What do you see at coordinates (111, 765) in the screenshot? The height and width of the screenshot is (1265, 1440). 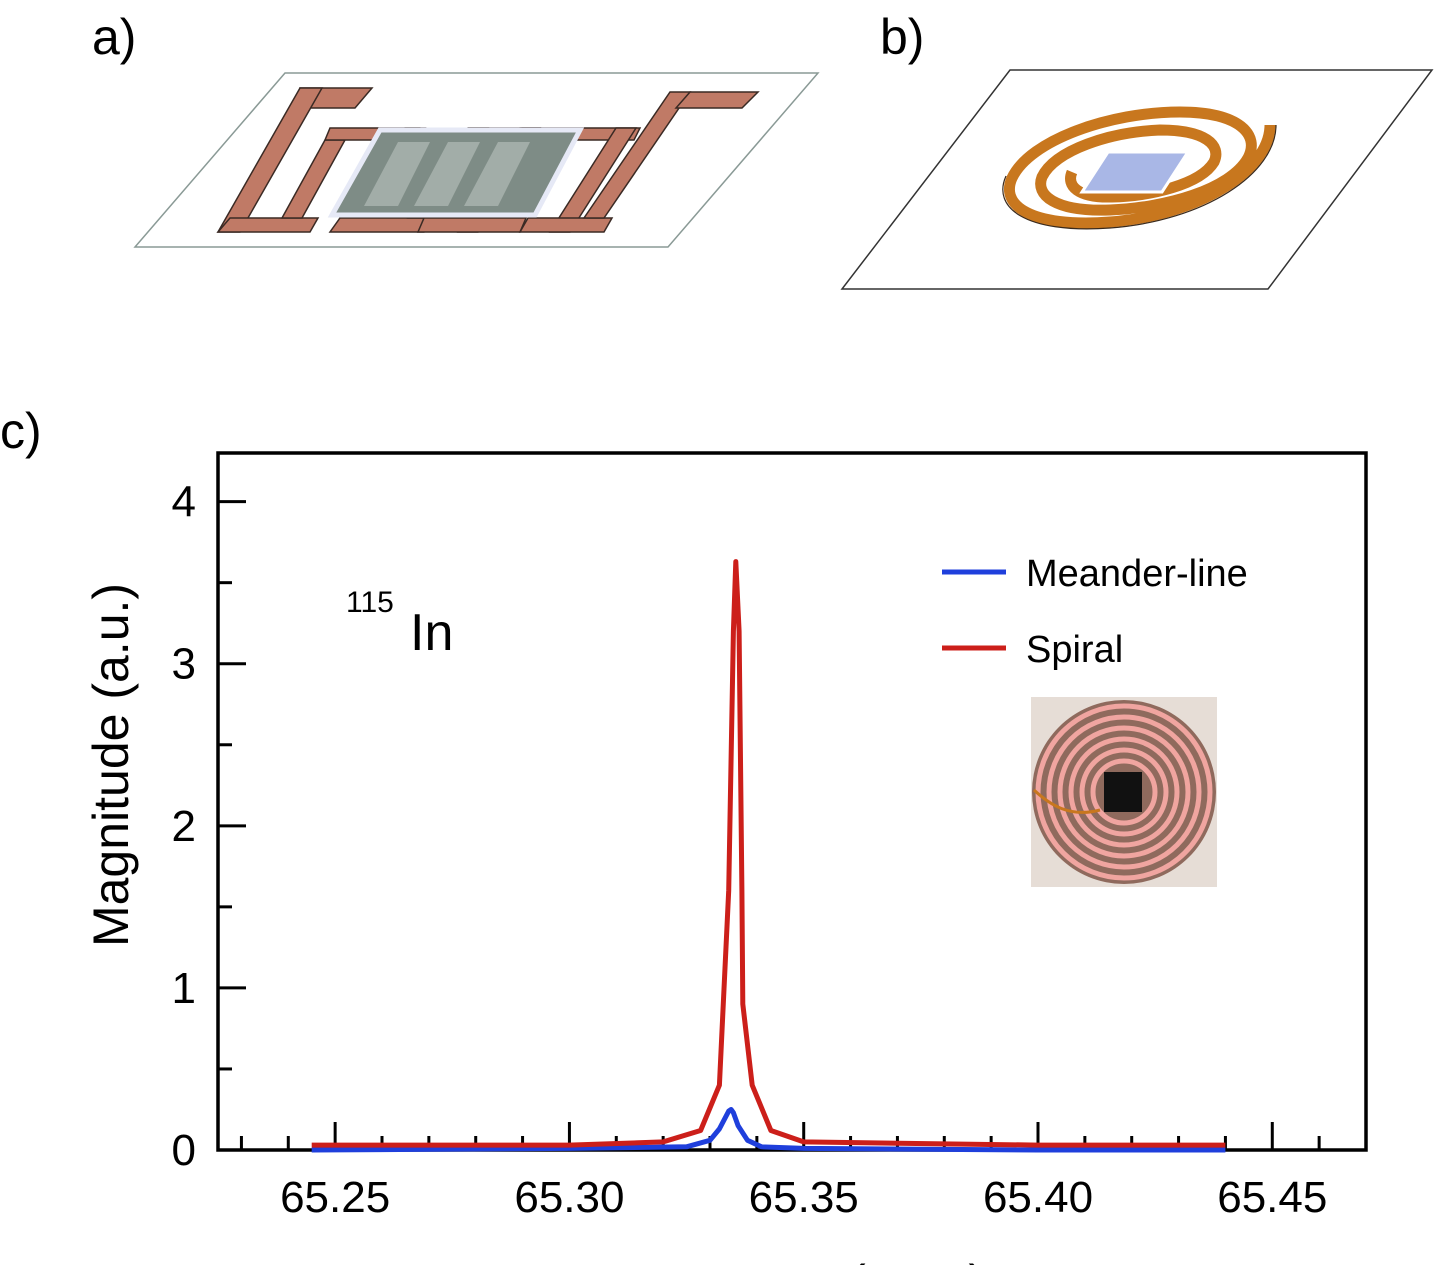 I see `y-axis-title: Magnitude (a.u.)` at bounding box center [111, 765].